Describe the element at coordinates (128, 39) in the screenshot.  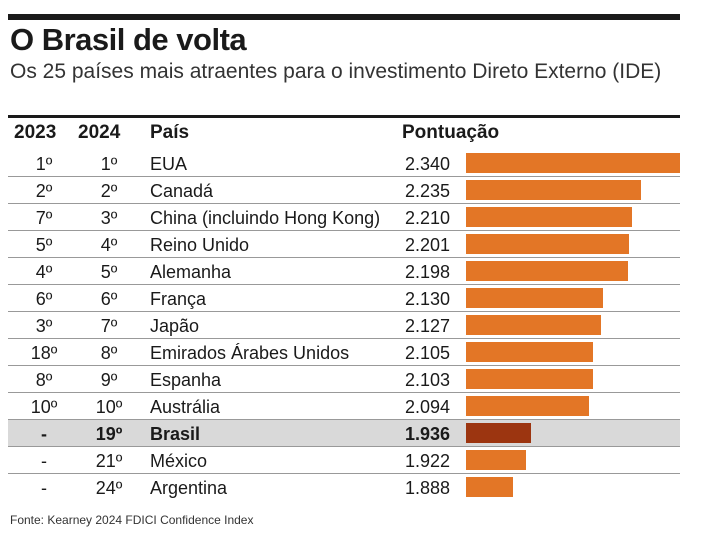
I see `chart-title: O Brasil de volta` at that location.